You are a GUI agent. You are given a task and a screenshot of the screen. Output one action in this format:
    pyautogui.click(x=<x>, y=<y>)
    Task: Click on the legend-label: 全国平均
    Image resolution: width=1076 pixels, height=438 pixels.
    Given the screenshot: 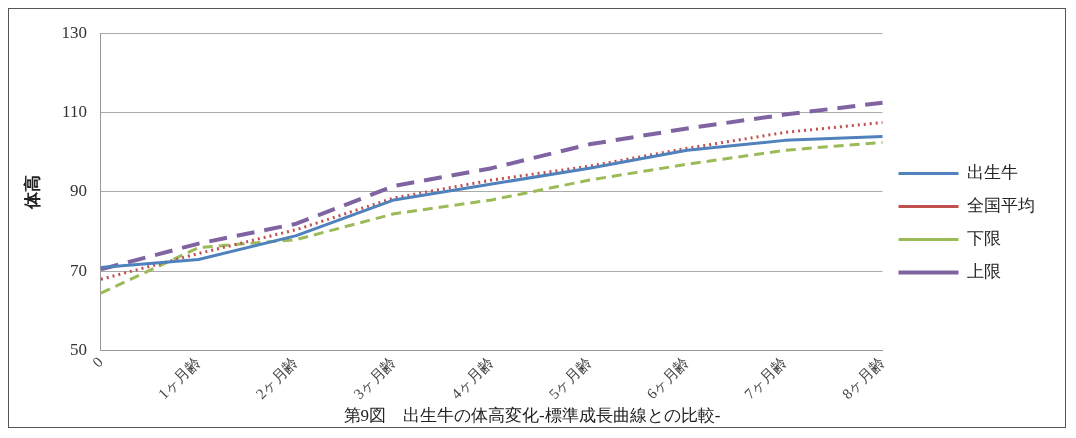 What is the action you would take?
    pyautogui.click(x=1001, y=205)
    